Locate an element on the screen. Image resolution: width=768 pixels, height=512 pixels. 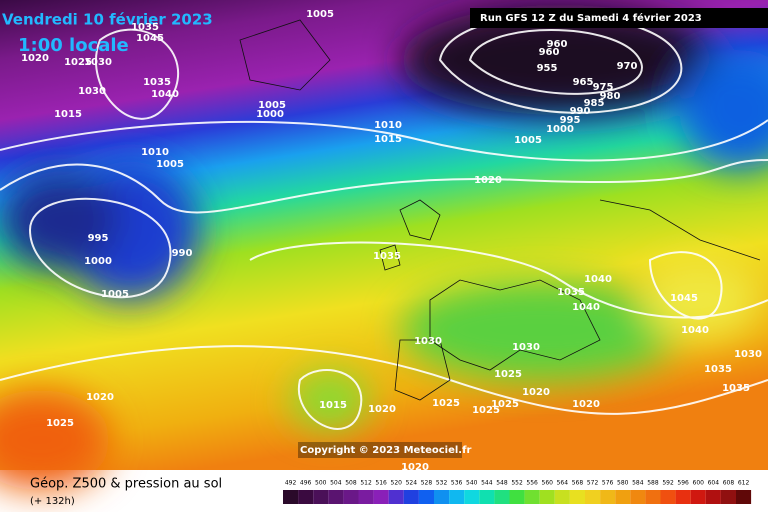
colorbar-label: 560 is located at coordinates (548, 483).